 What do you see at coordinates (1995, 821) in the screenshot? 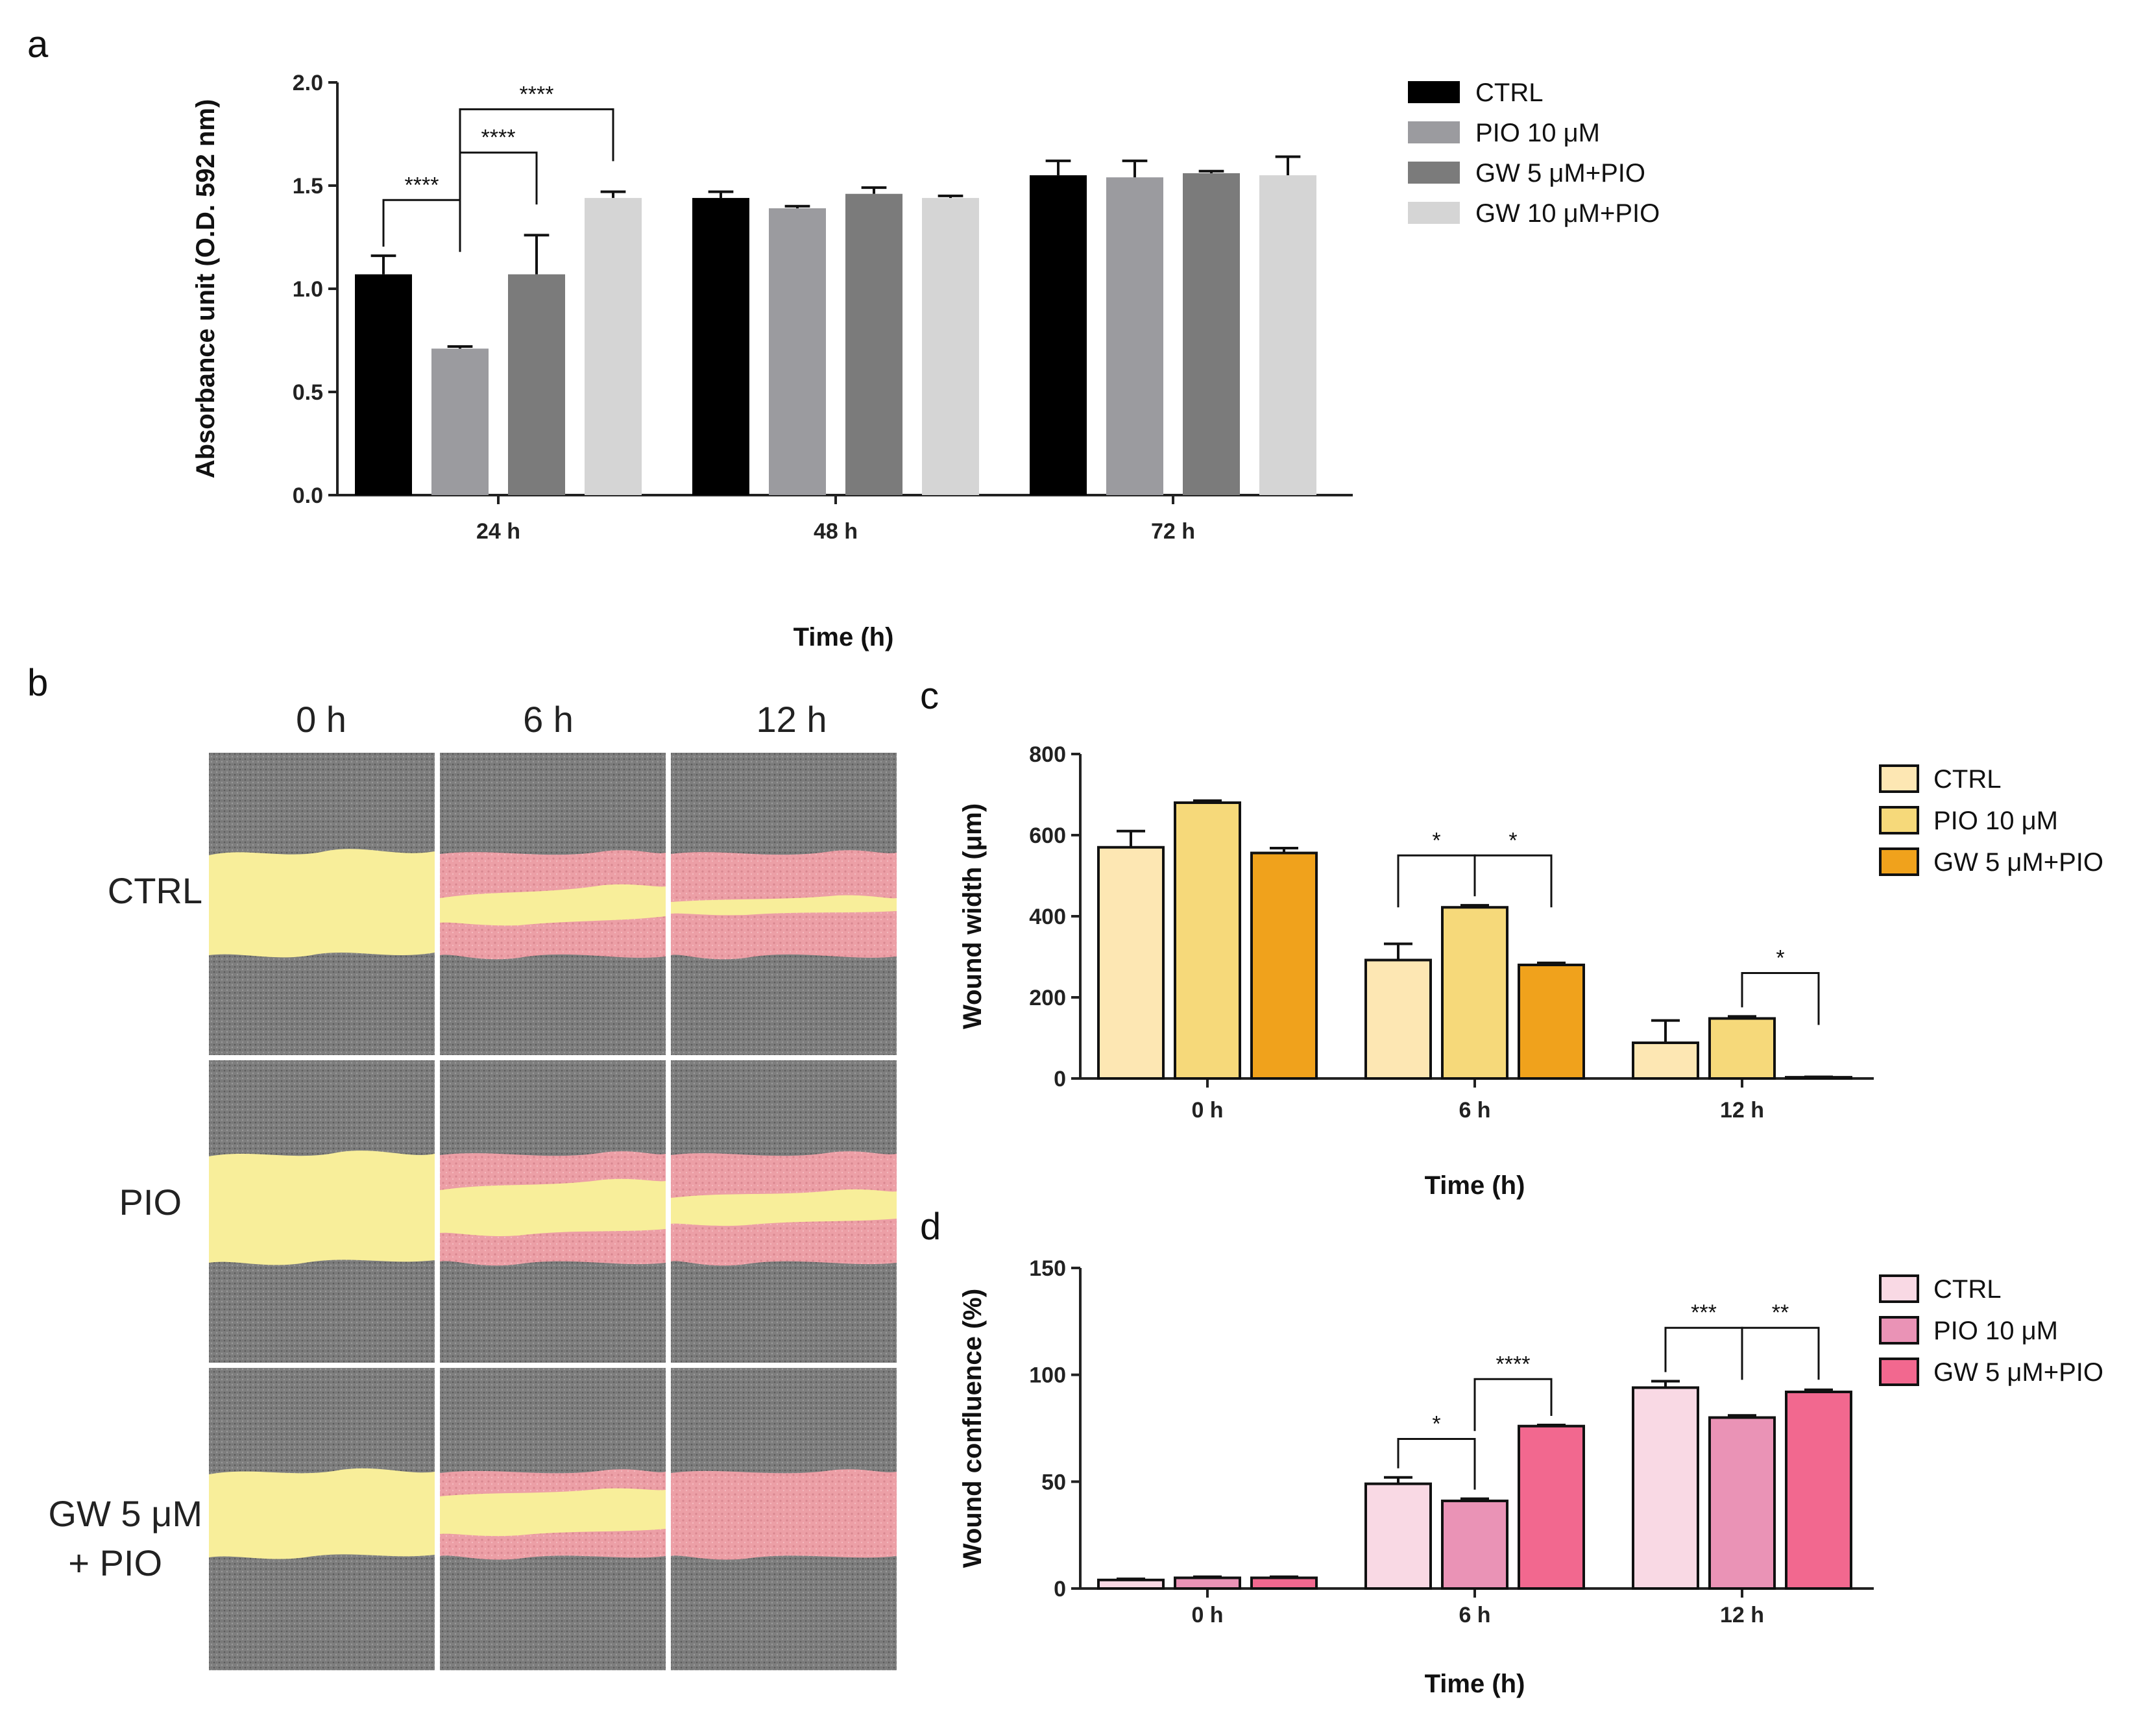
I see `legend-label-c-pio-10-m: PIO 10 μM` at bounding box center [1995, 821].